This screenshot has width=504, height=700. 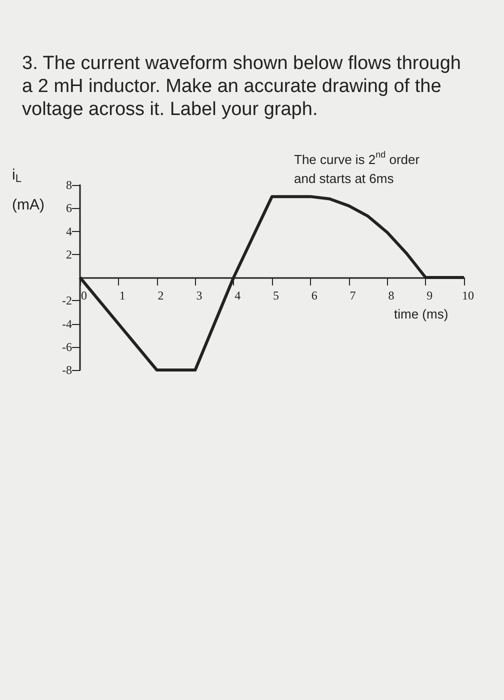 What do you see at coordinates (67, 370) in the screenshot?
I see `y-tick-label: -8` at bounding box center [67, 370].